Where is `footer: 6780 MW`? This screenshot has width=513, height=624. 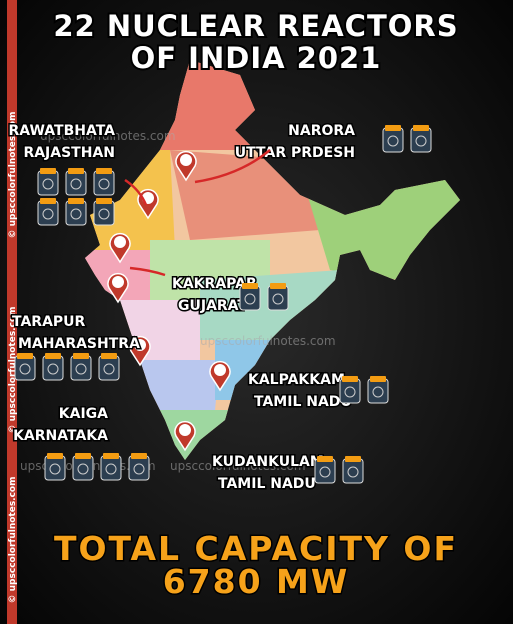
footer: 6780 MW is located at coordinates (256, 581).